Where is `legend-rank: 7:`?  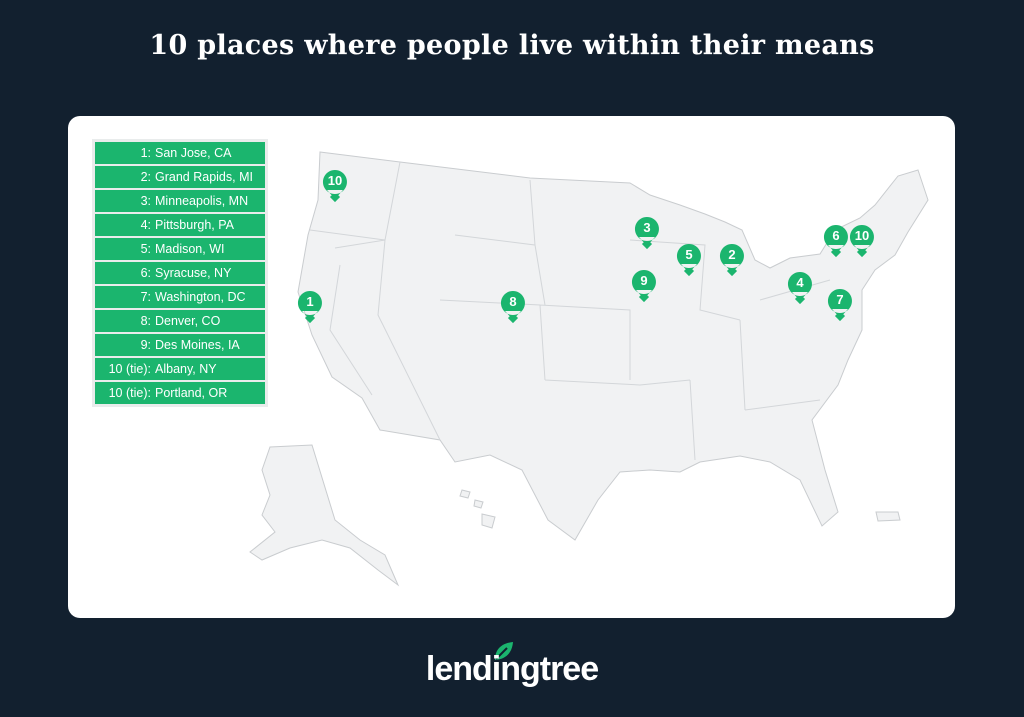 legend-rank: 7: is located at coordinates (145, 297).